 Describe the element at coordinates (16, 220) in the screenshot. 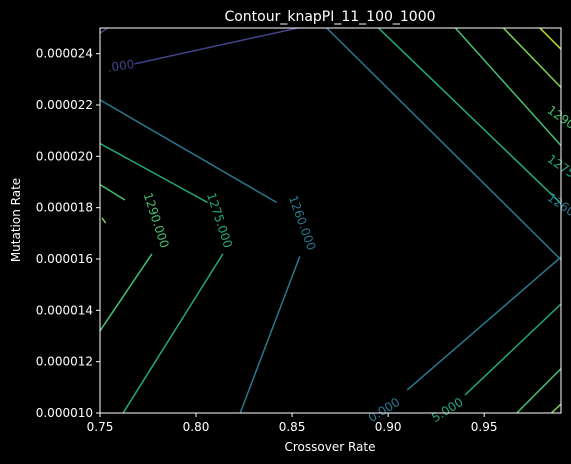

I see `y-axis-label: Mutation Rate` at that location.